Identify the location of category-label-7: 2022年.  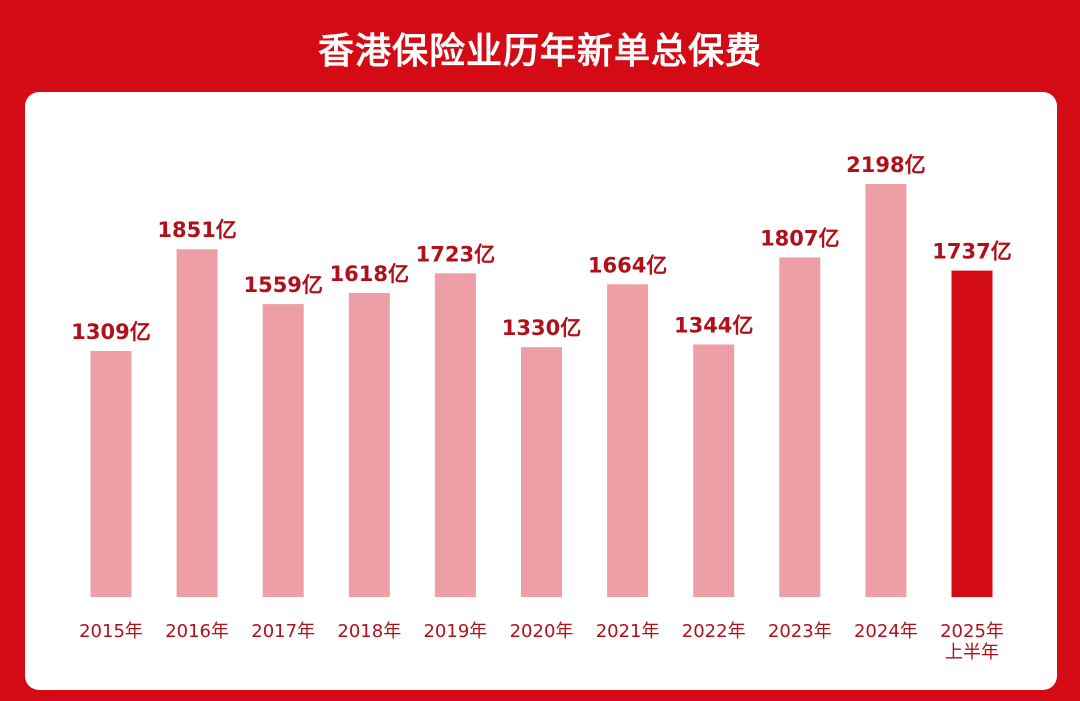
(714, 631).